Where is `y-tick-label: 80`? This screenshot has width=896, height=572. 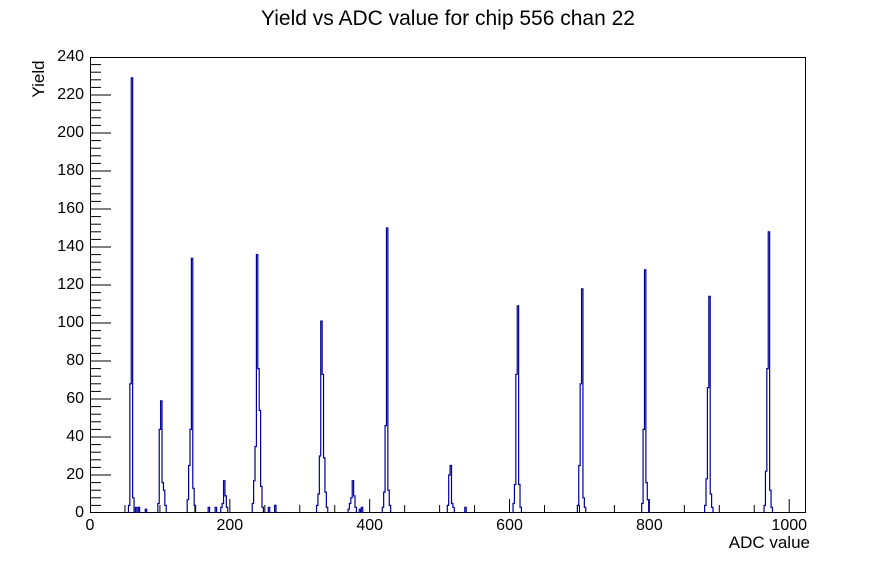 y-tick-label: 80 is located at coordinates (75, 360).